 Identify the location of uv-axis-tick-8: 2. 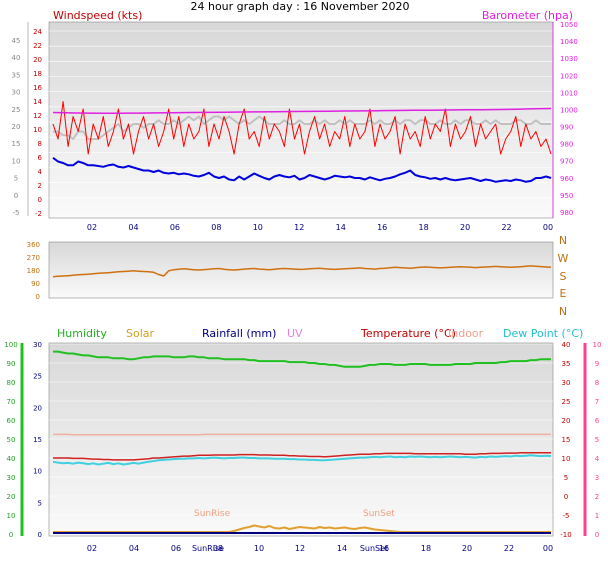
(597, 497).